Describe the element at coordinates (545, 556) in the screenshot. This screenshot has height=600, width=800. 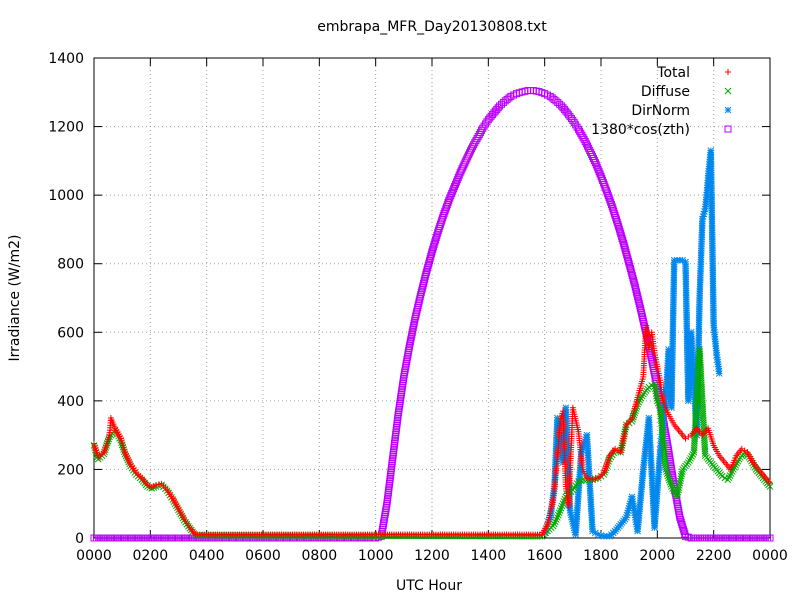
I see `x-tick-label: 1600` at that location.